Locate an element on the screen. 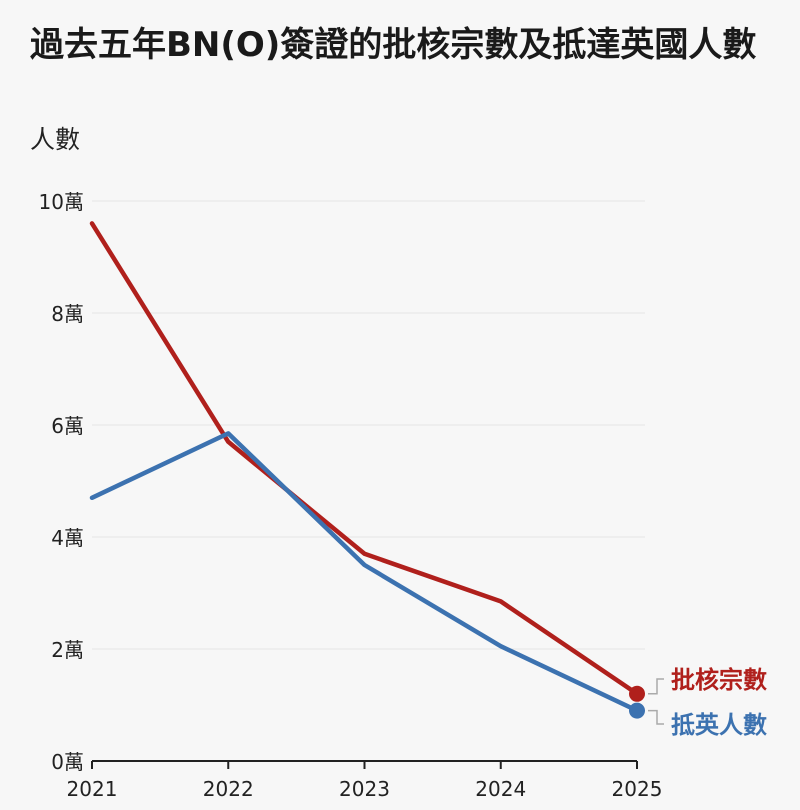 This screenshot has height=810, width=800. y-tick-label: 6萬 is located at coordinates (67, 426).